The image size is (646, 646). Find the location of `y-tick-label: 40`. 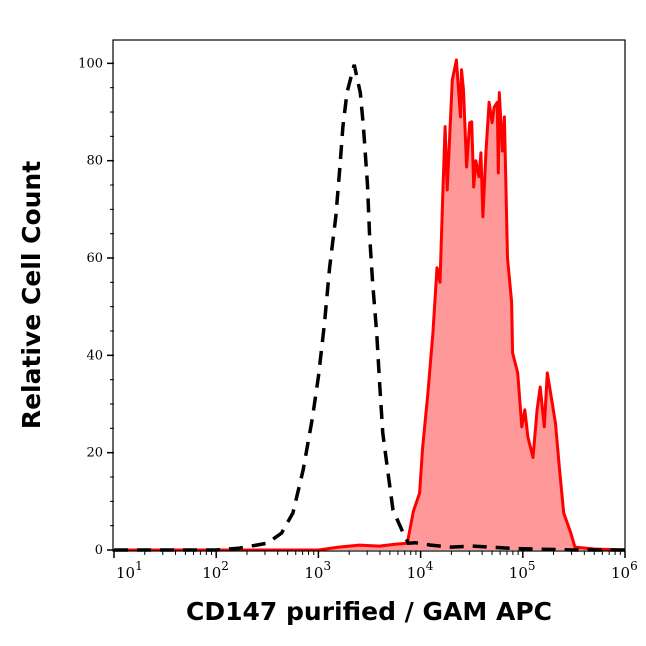

y-tick-label: 40 is located at coordinates (94, 355).